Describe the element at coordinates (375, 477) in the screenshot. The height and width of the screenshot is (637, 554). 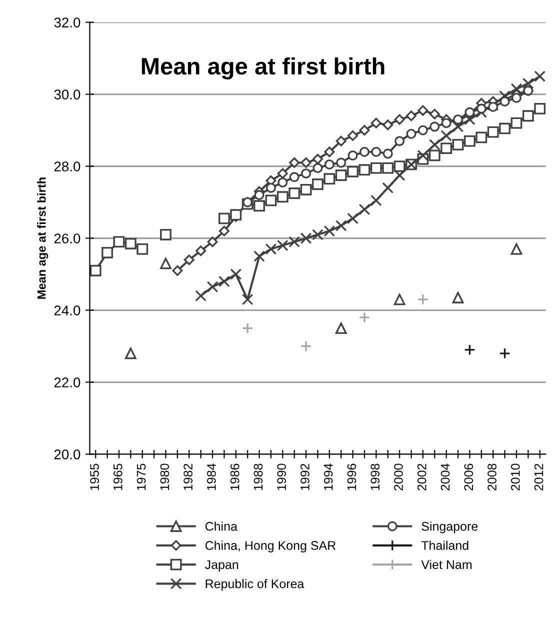
I see `x-tick-label: 1998` at that location.